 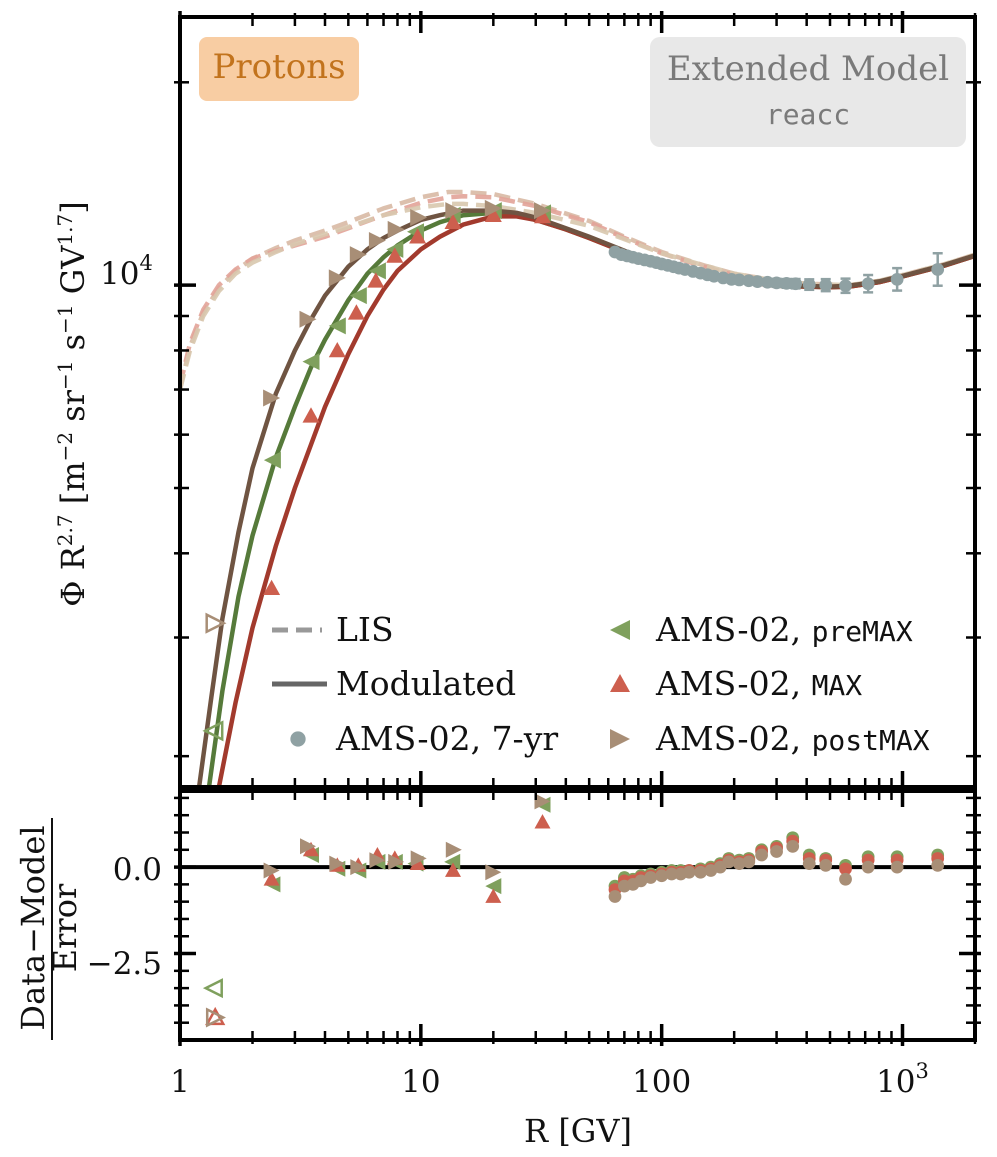 I want to click on bottom-ylabel-den: Error, so click(x=65, y=927).